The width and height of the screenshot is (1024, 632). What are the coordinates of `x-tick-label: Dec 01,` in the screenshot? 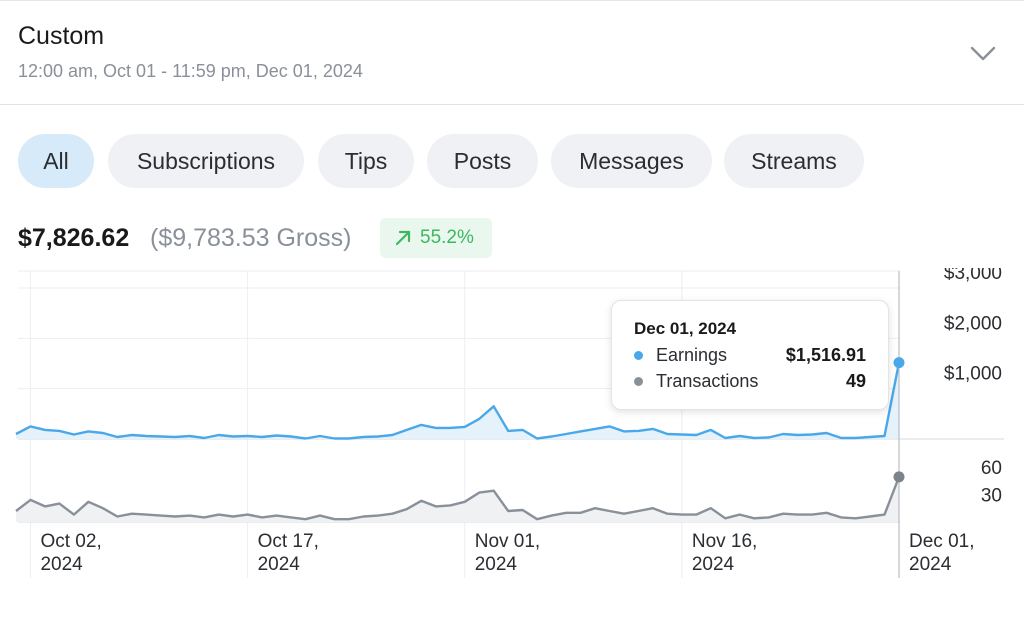 It's located at (941, 541).